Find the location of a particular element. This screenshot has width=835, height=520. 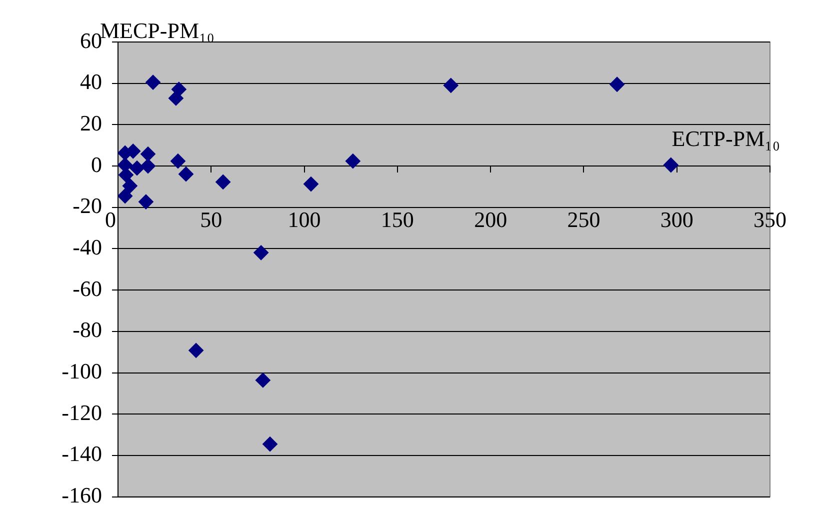

x-tick-label: 150 is located at coordinates (397, 219).